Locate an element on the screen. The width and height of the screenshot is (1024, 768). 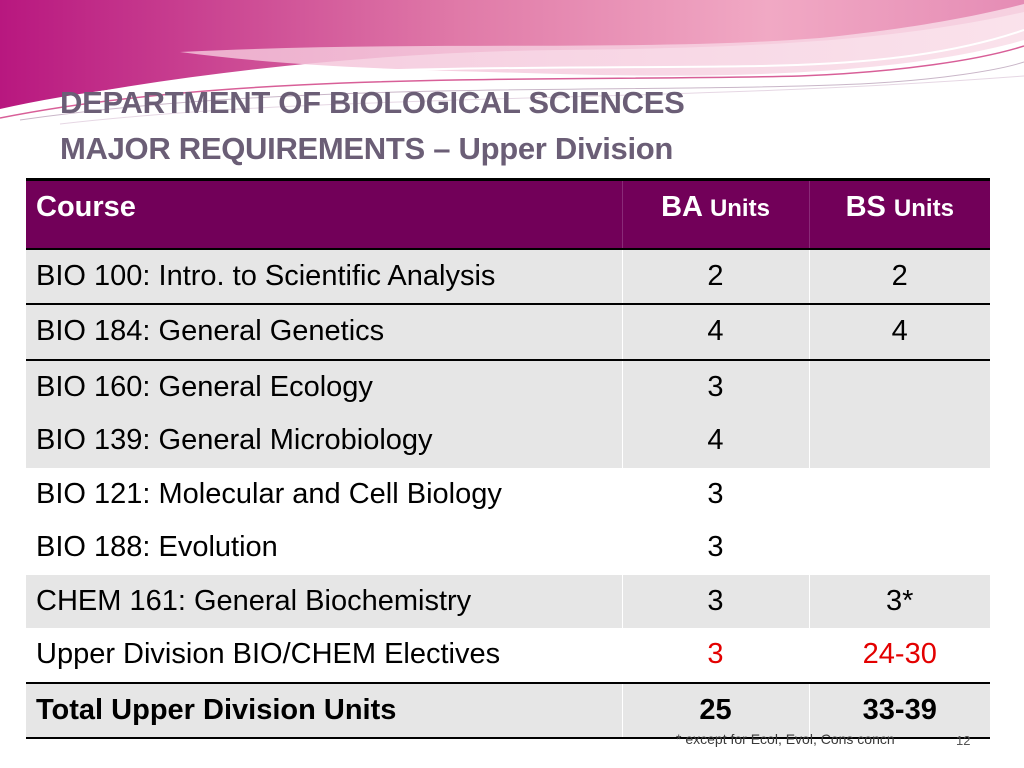
table-row: BIO 184: General Genetics 4 4 is located at coordinates (508, 332).